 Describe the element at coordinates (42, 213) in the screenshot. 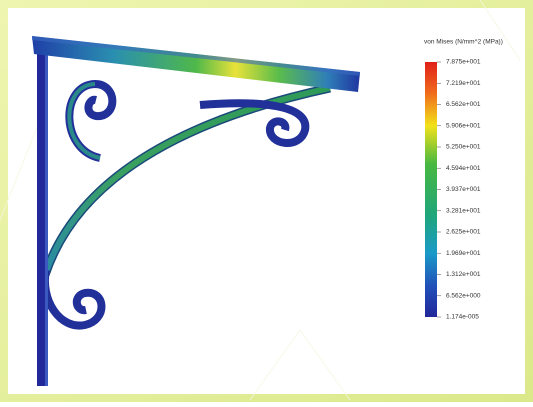

I see `vertical-post` at that location.